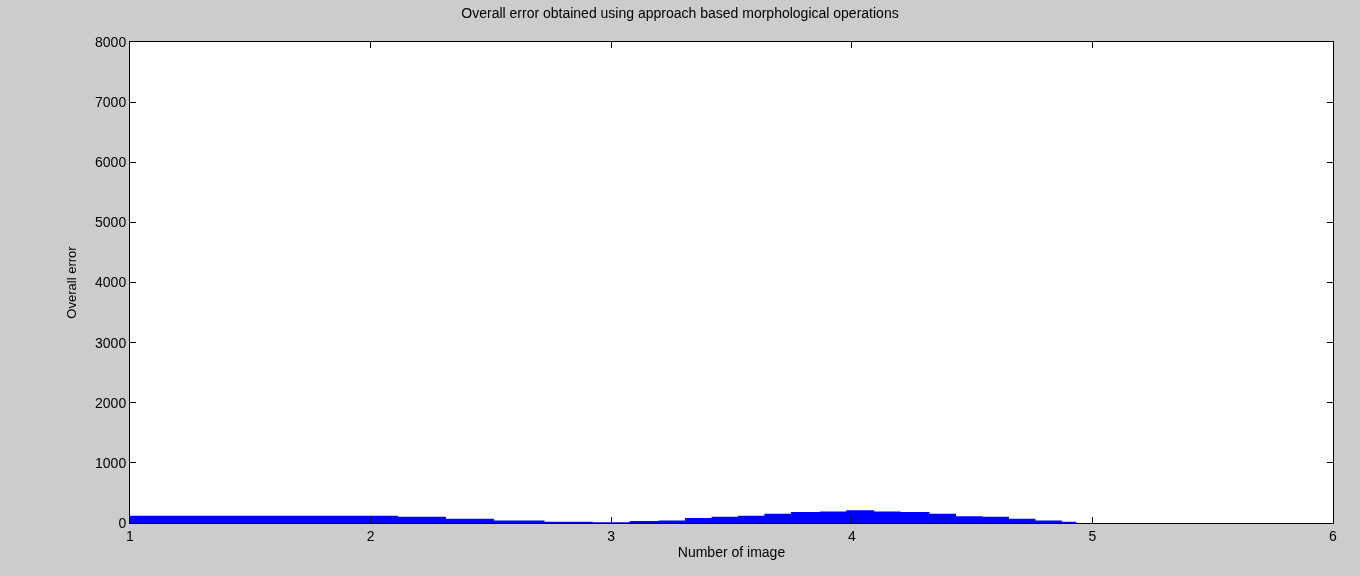  Describe the element at coordinates (680, 13) in the screenshot. I see `chart-title: Overall error obtained using approach based morphological operations` at that location.